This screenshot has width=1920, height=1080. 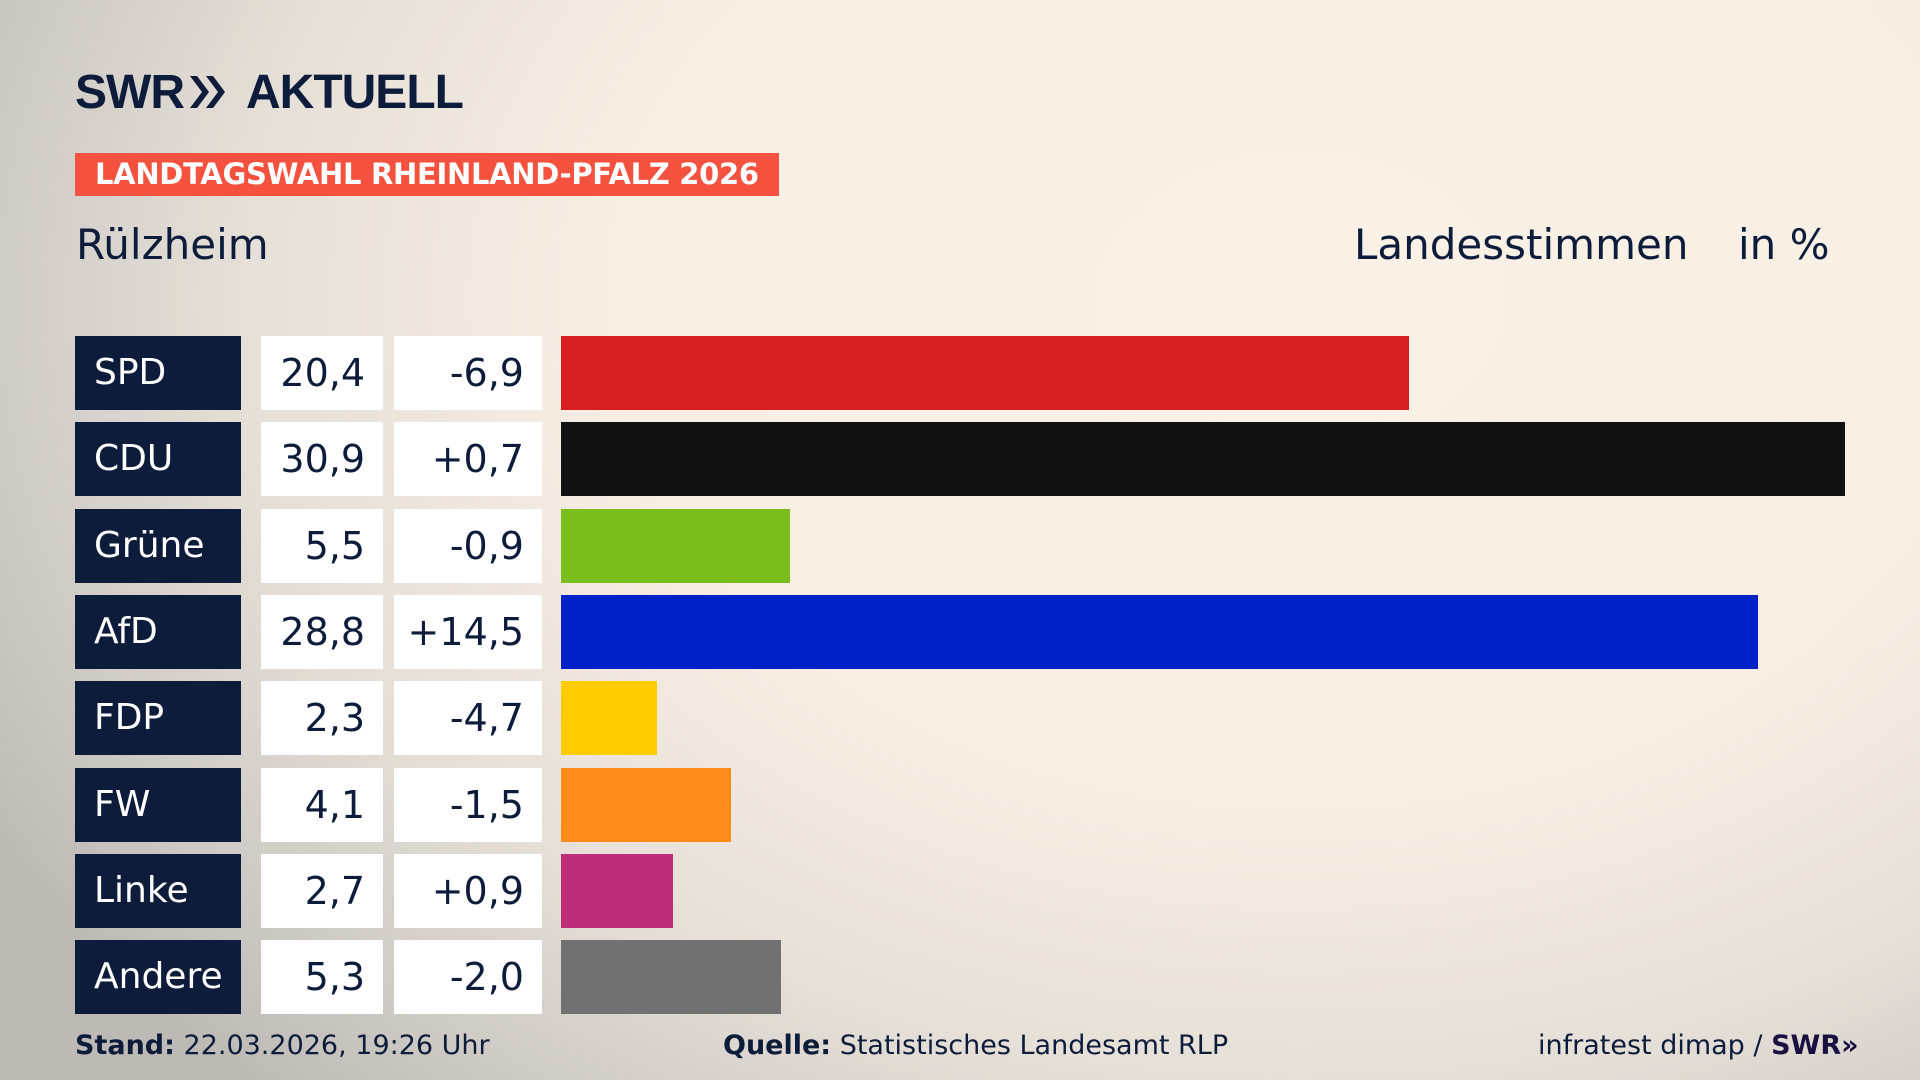 I want to click on party-label: SPD, so click(x=158, y=373).